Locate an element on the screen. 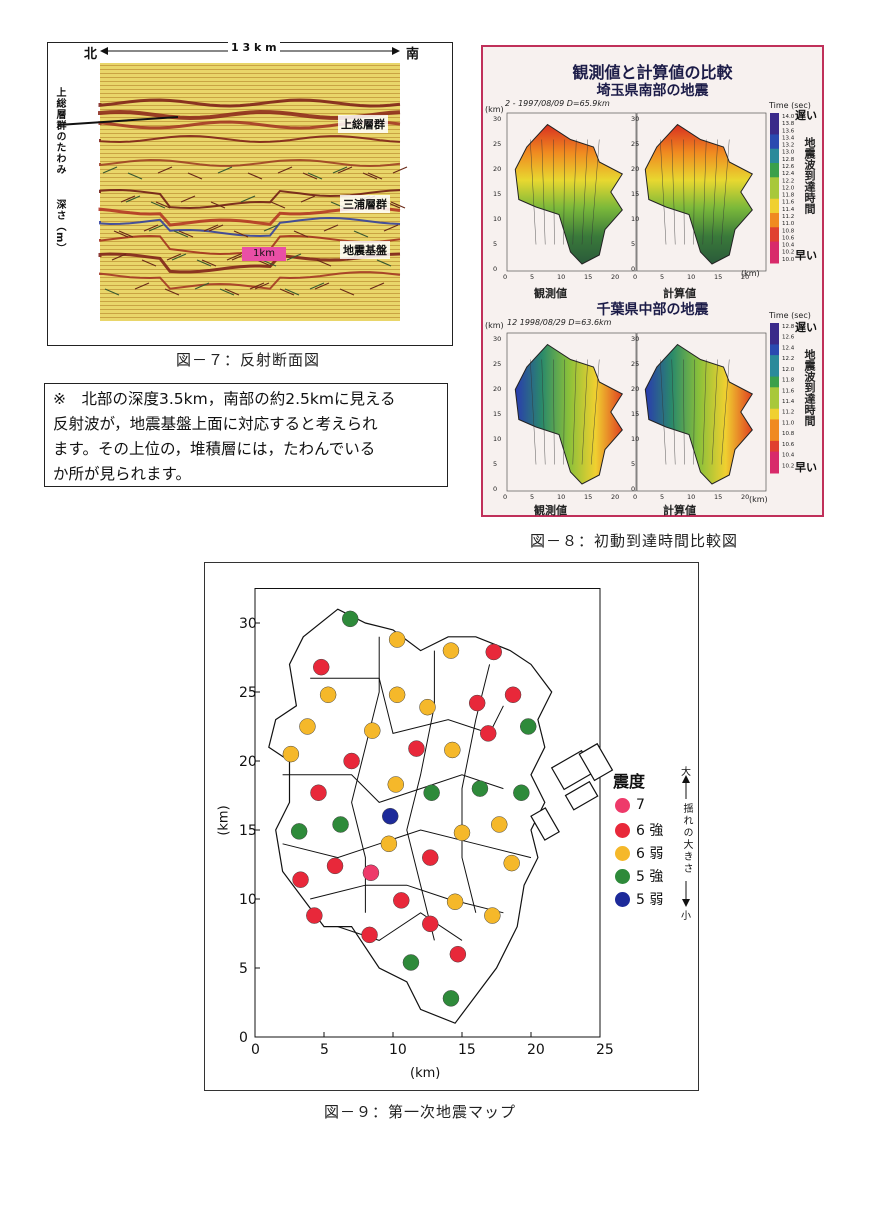 This screenshot has height=1225, width=870. fig9-caption: 図－９：第一次地震マップ is located at coordinates (420, 1112).